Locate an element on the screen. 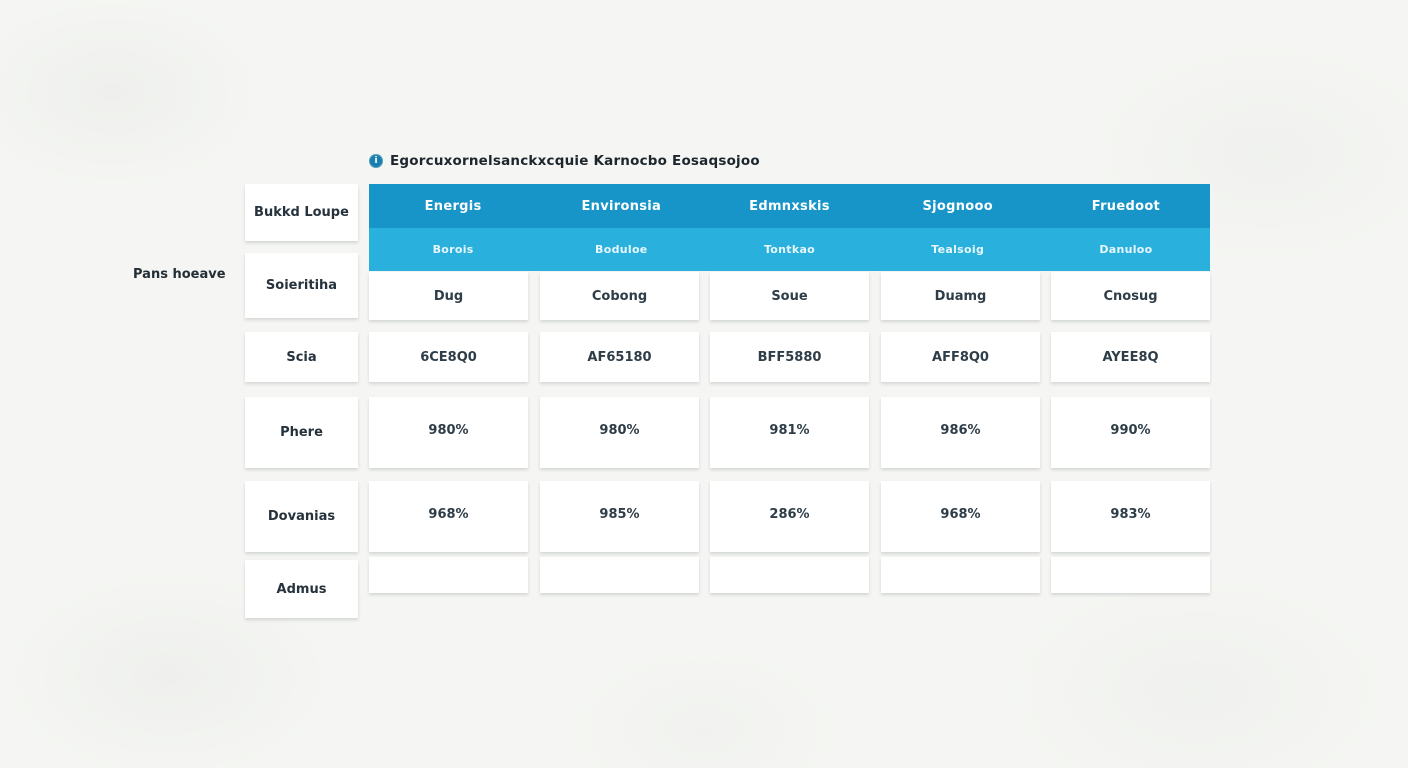 This screenshot has width=1408, height=768. column-subheader: Tealsoig is located at coordinates (958, 249).